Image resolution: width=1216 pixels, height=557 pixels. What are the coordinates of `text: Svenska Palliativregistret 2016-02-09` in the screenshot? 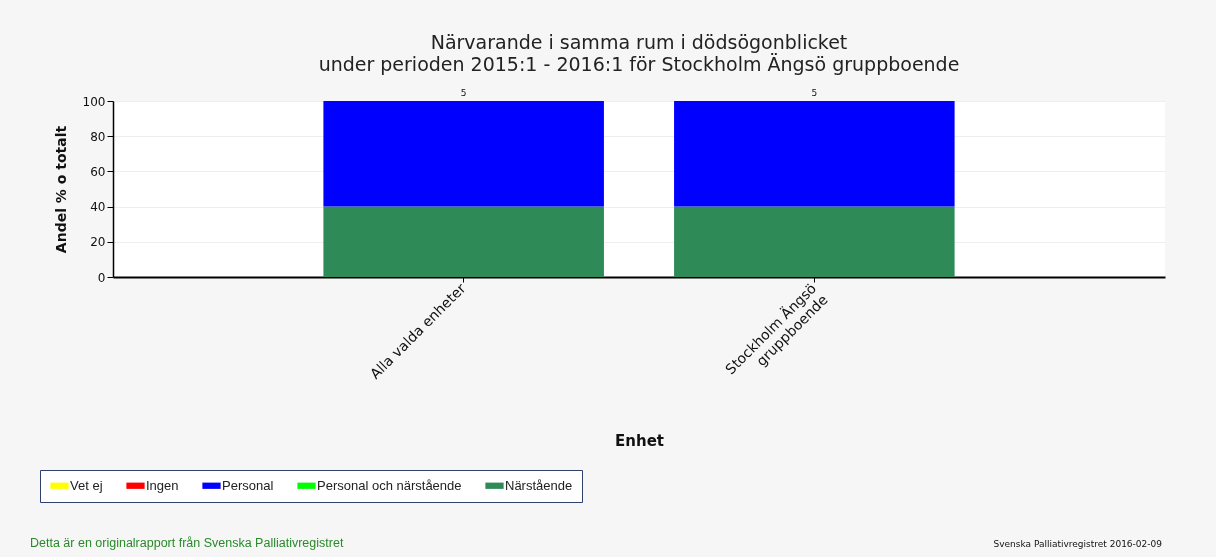 It's located at (1078, 544).